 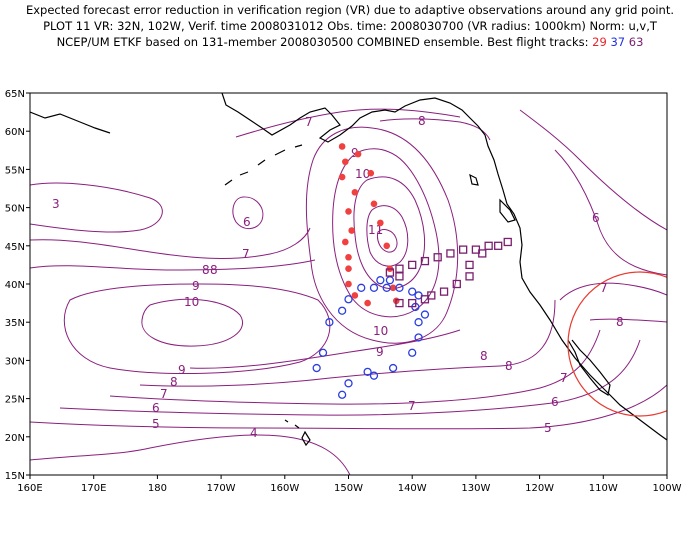 I want to click on lon-tick-label: 180, so click(x=157, y=488).